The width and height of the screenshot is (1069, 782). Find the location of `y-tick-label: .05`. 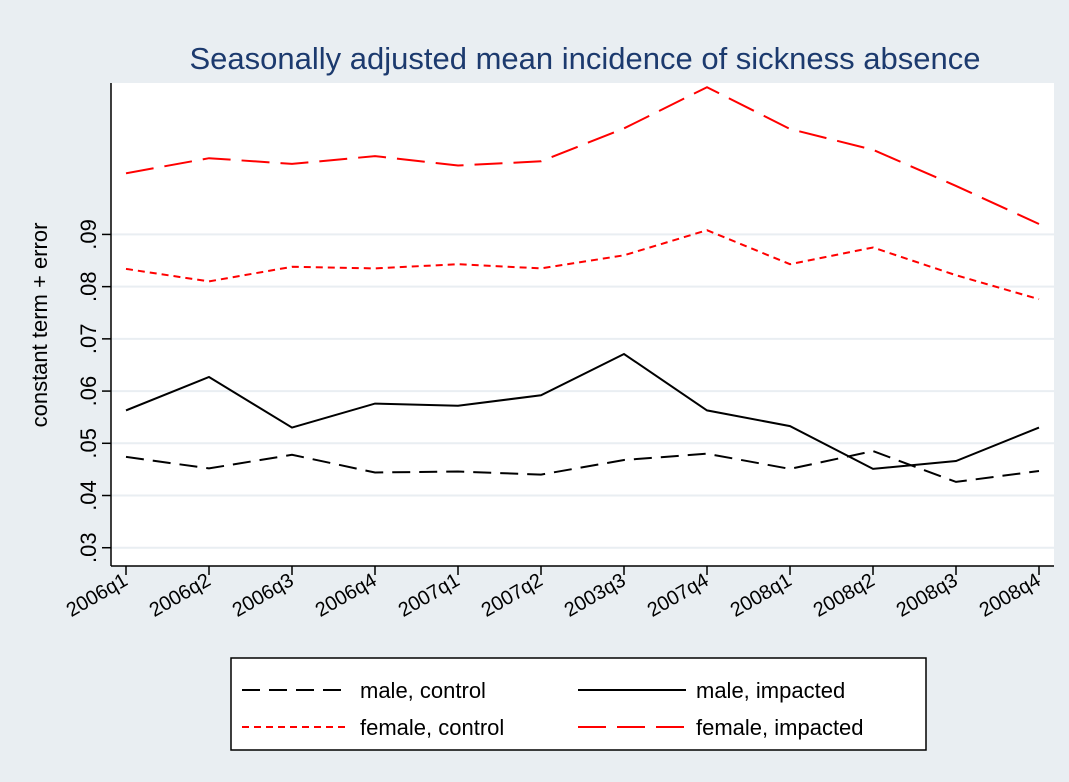

y-tick-label: .05 is located at coordinates (88, 443).